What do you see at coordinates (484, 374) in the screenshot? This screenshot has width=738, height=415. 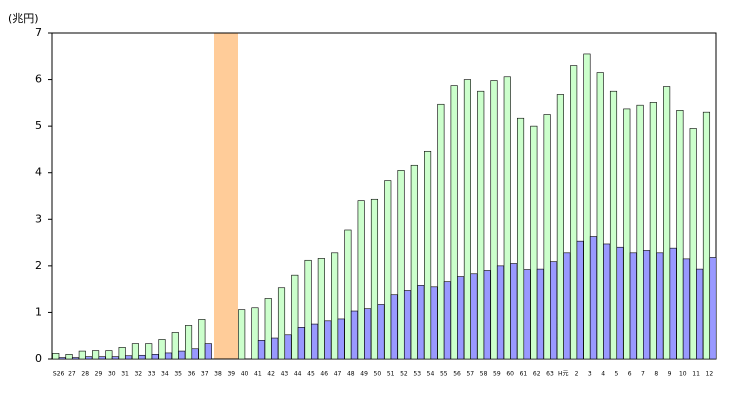 I see `x-tick-label: 58` at bounding box center [484, 374].